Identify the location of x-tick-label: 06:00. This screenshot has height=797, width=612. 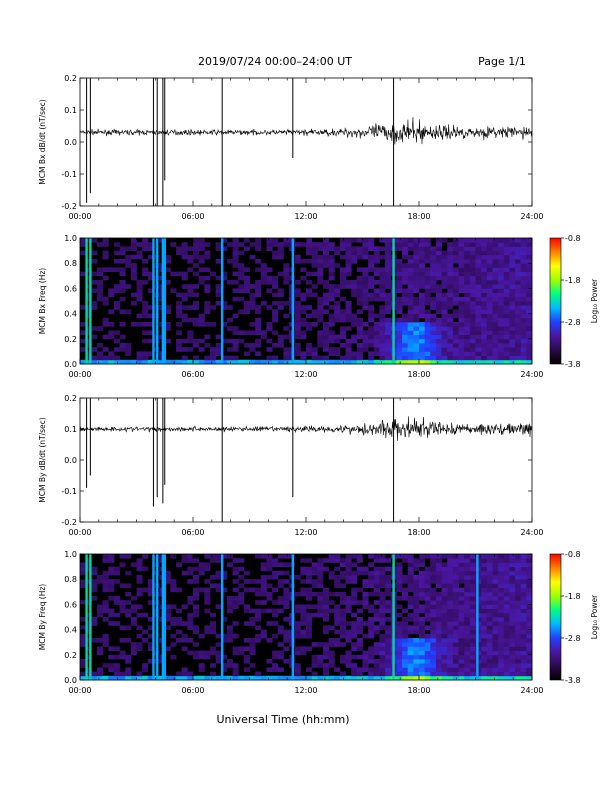
(192, 690).